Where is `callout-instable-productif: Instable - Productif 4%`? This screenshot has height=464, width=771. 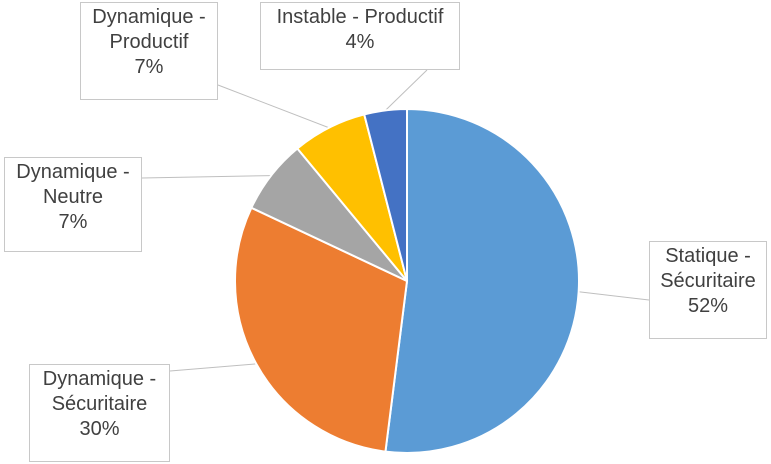 callout-instable-productif: Instable - Productif 4% is located at coordinates (360, 36).